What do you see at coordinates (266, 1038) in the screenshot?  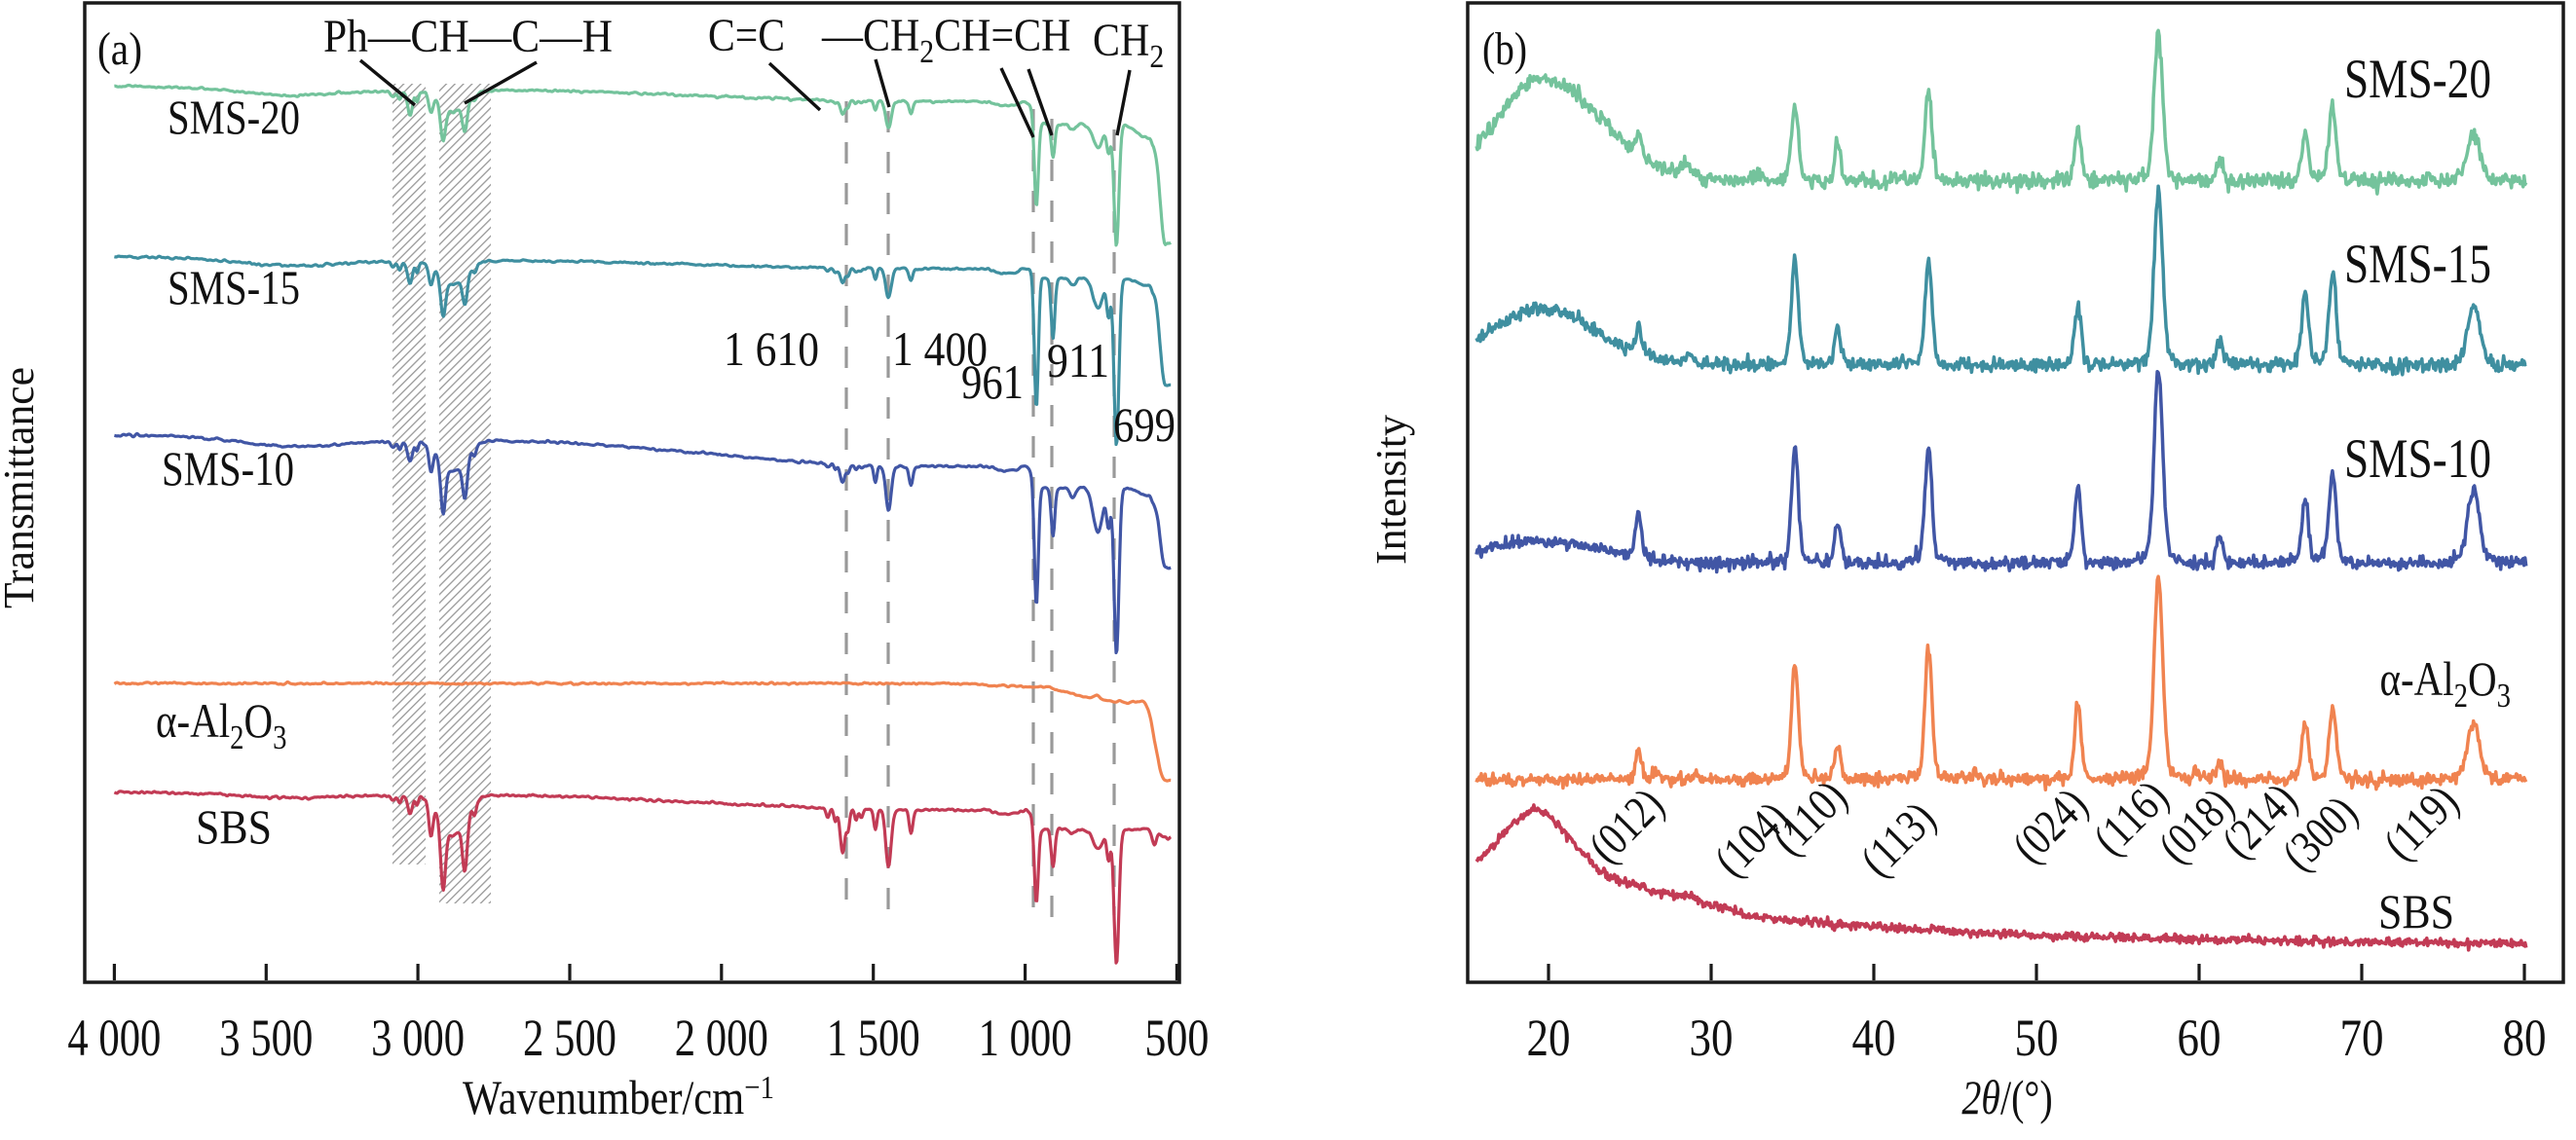 I see `svg-text: 3 500` at bounding box center [266, 1038].